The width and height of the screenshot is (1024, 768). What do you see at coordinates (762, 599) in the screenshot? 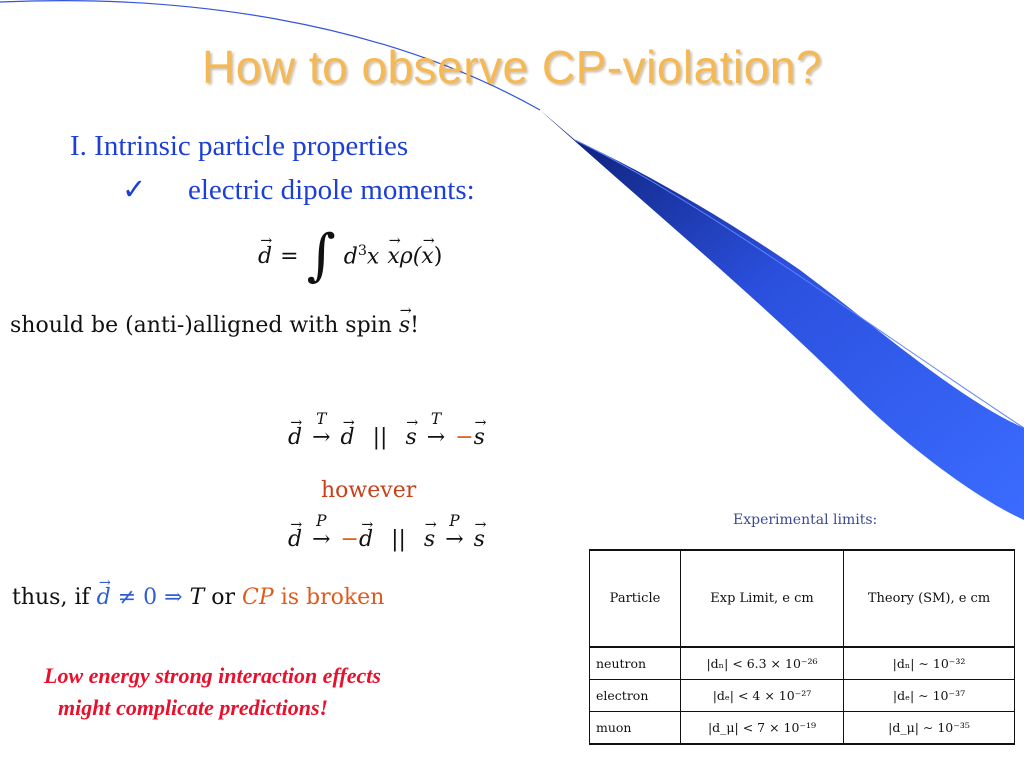
I see `column-header: Exp Limit, e cm` at bounding box center [762, 599].